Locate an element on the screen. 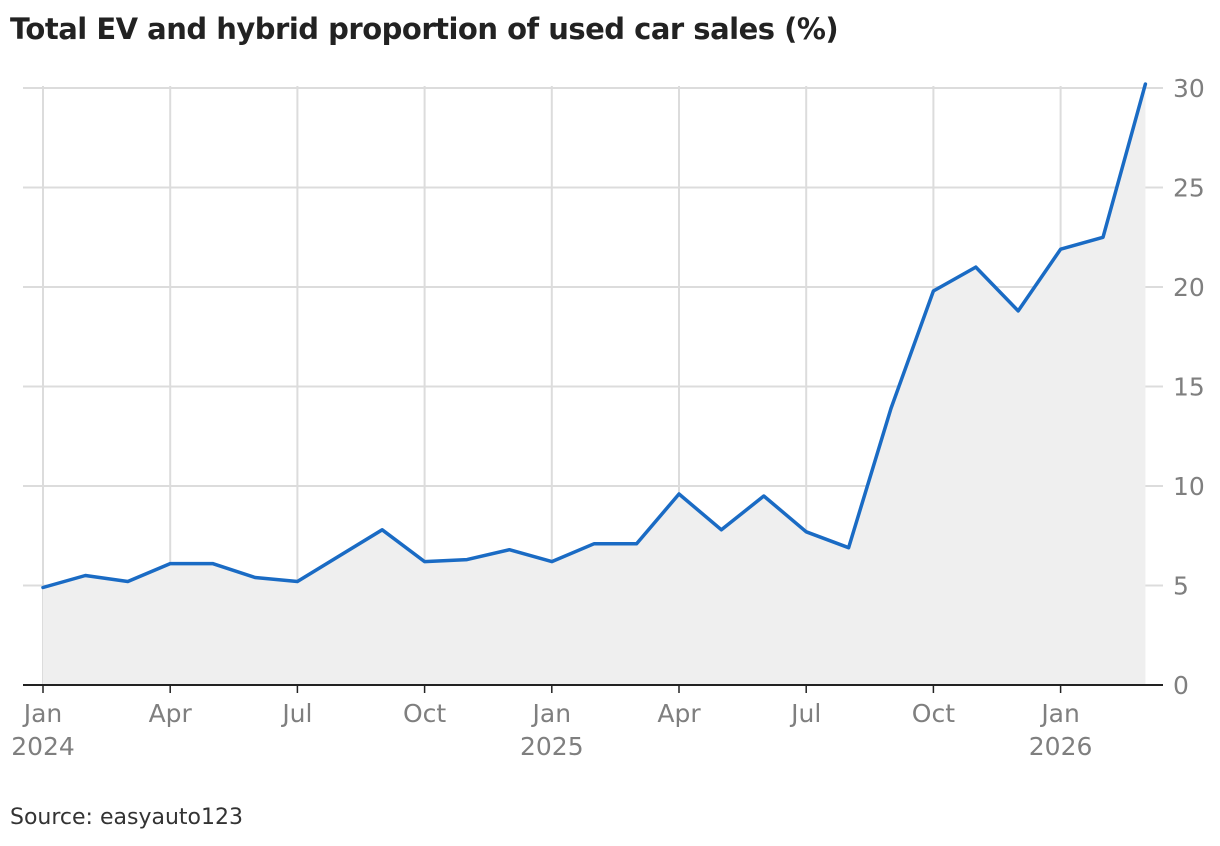 The image size is (1220, 846). x-tick-year-label: 2024 is located at coordinates (43, 746).